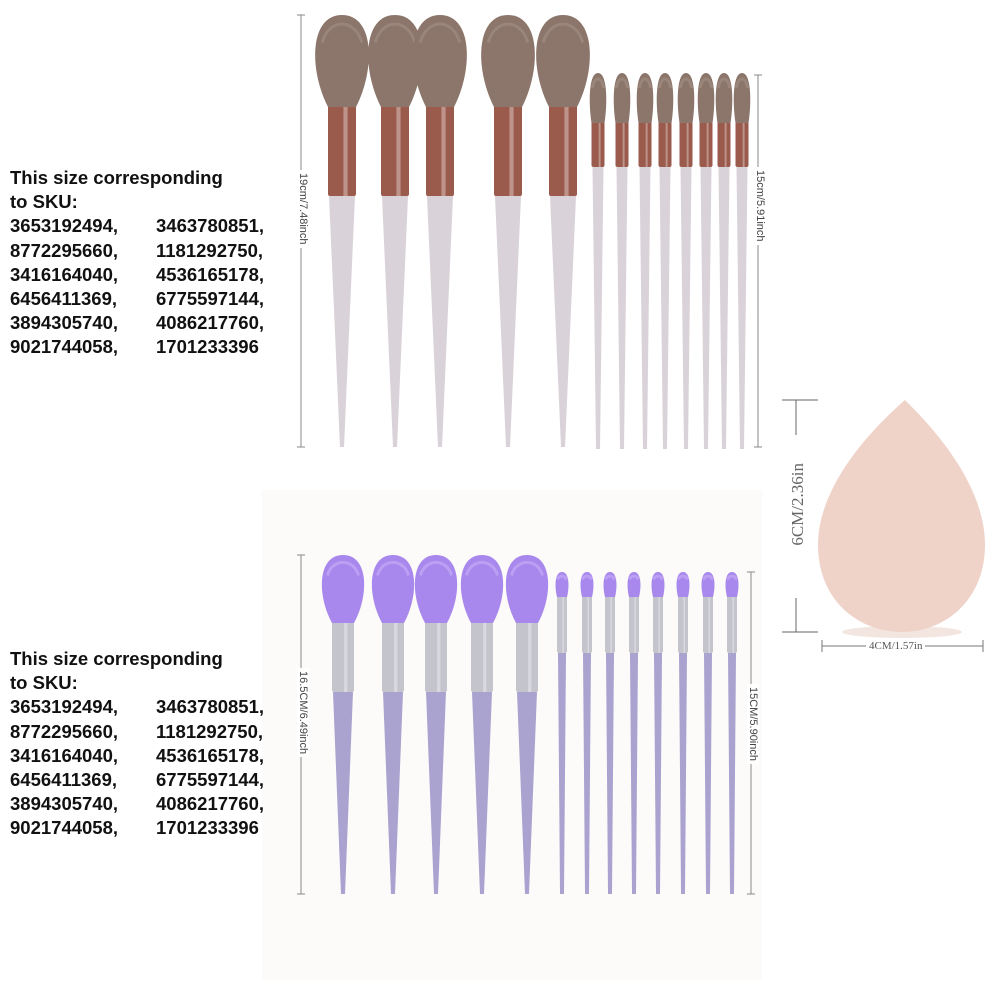 This screenshot has height=1000, width=1000. Describe the element at coordinates (210, 250) in the screenshot. I see `sku-number: 1181292750,` at that location.